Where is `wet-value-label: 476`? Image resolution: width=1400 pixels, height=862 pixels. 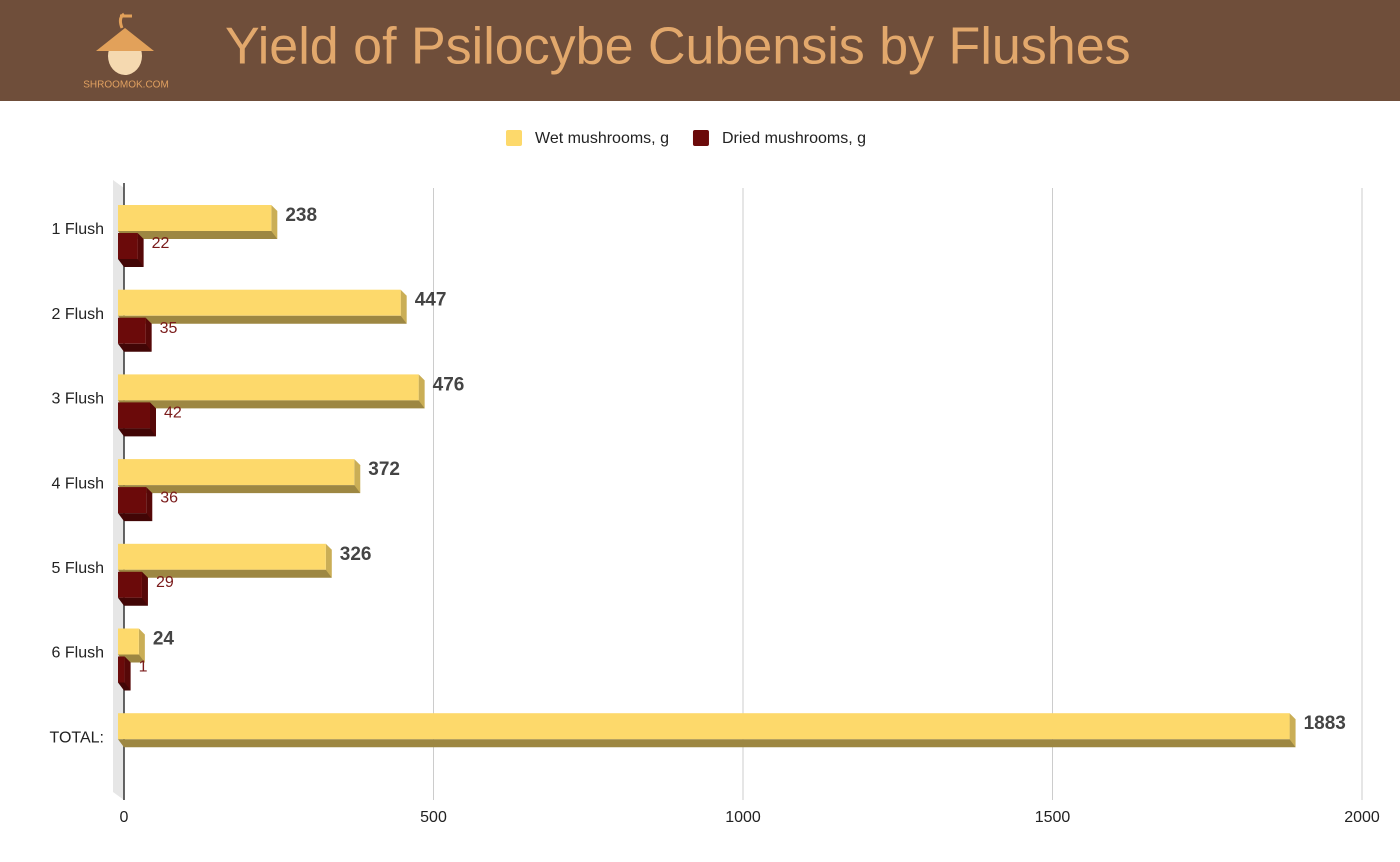 wet-value-label: 476 is located at coordinates (449, 384).